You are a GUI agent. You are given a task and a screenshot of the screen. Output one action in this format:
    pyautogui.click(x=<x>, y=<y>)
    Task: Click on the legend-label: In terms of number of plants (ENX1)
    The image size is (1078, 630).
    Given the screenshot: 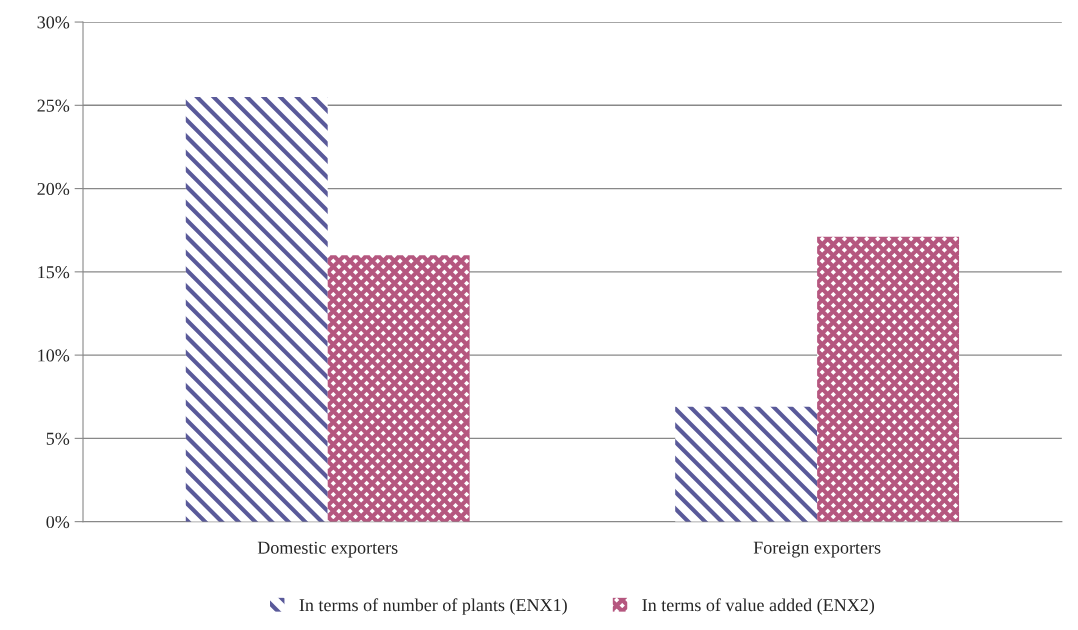 What is the action you would take?
    pyautogui.click(x=433, y=606)
    